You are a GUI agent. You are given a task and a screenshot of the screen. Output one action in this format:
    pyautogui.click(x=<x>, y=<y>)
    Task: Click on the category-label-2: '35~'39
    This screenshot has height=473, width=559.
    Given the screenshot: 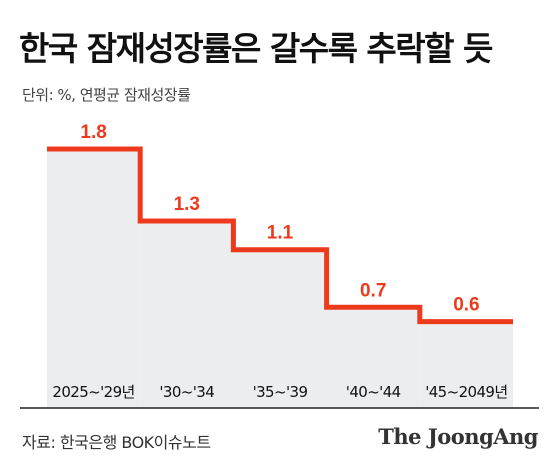 What is the action you would take?
    pyautogui.click(x=280, y=392)
    